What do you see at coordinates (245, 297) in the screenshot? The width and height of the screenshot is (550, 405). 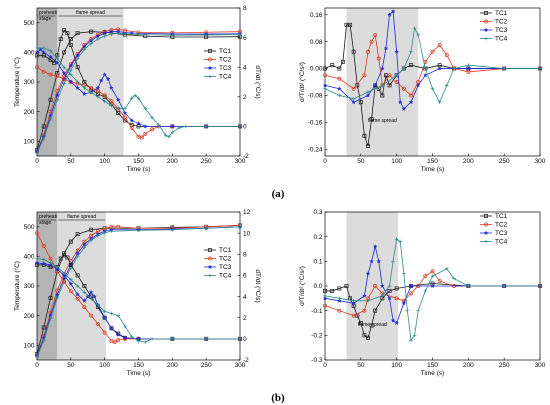 I see `y2-tick-label: 4` at bounding box center [245, 297].